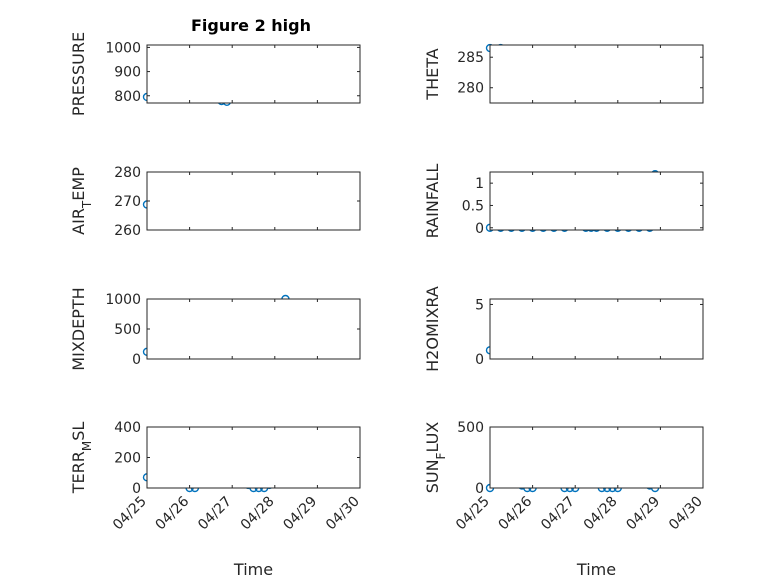 The height and width of the screenshot is (583, 778). Describe the element at coordinates (432, 437) in the screenshot. I see `ylabel-part: LUX` at that location.